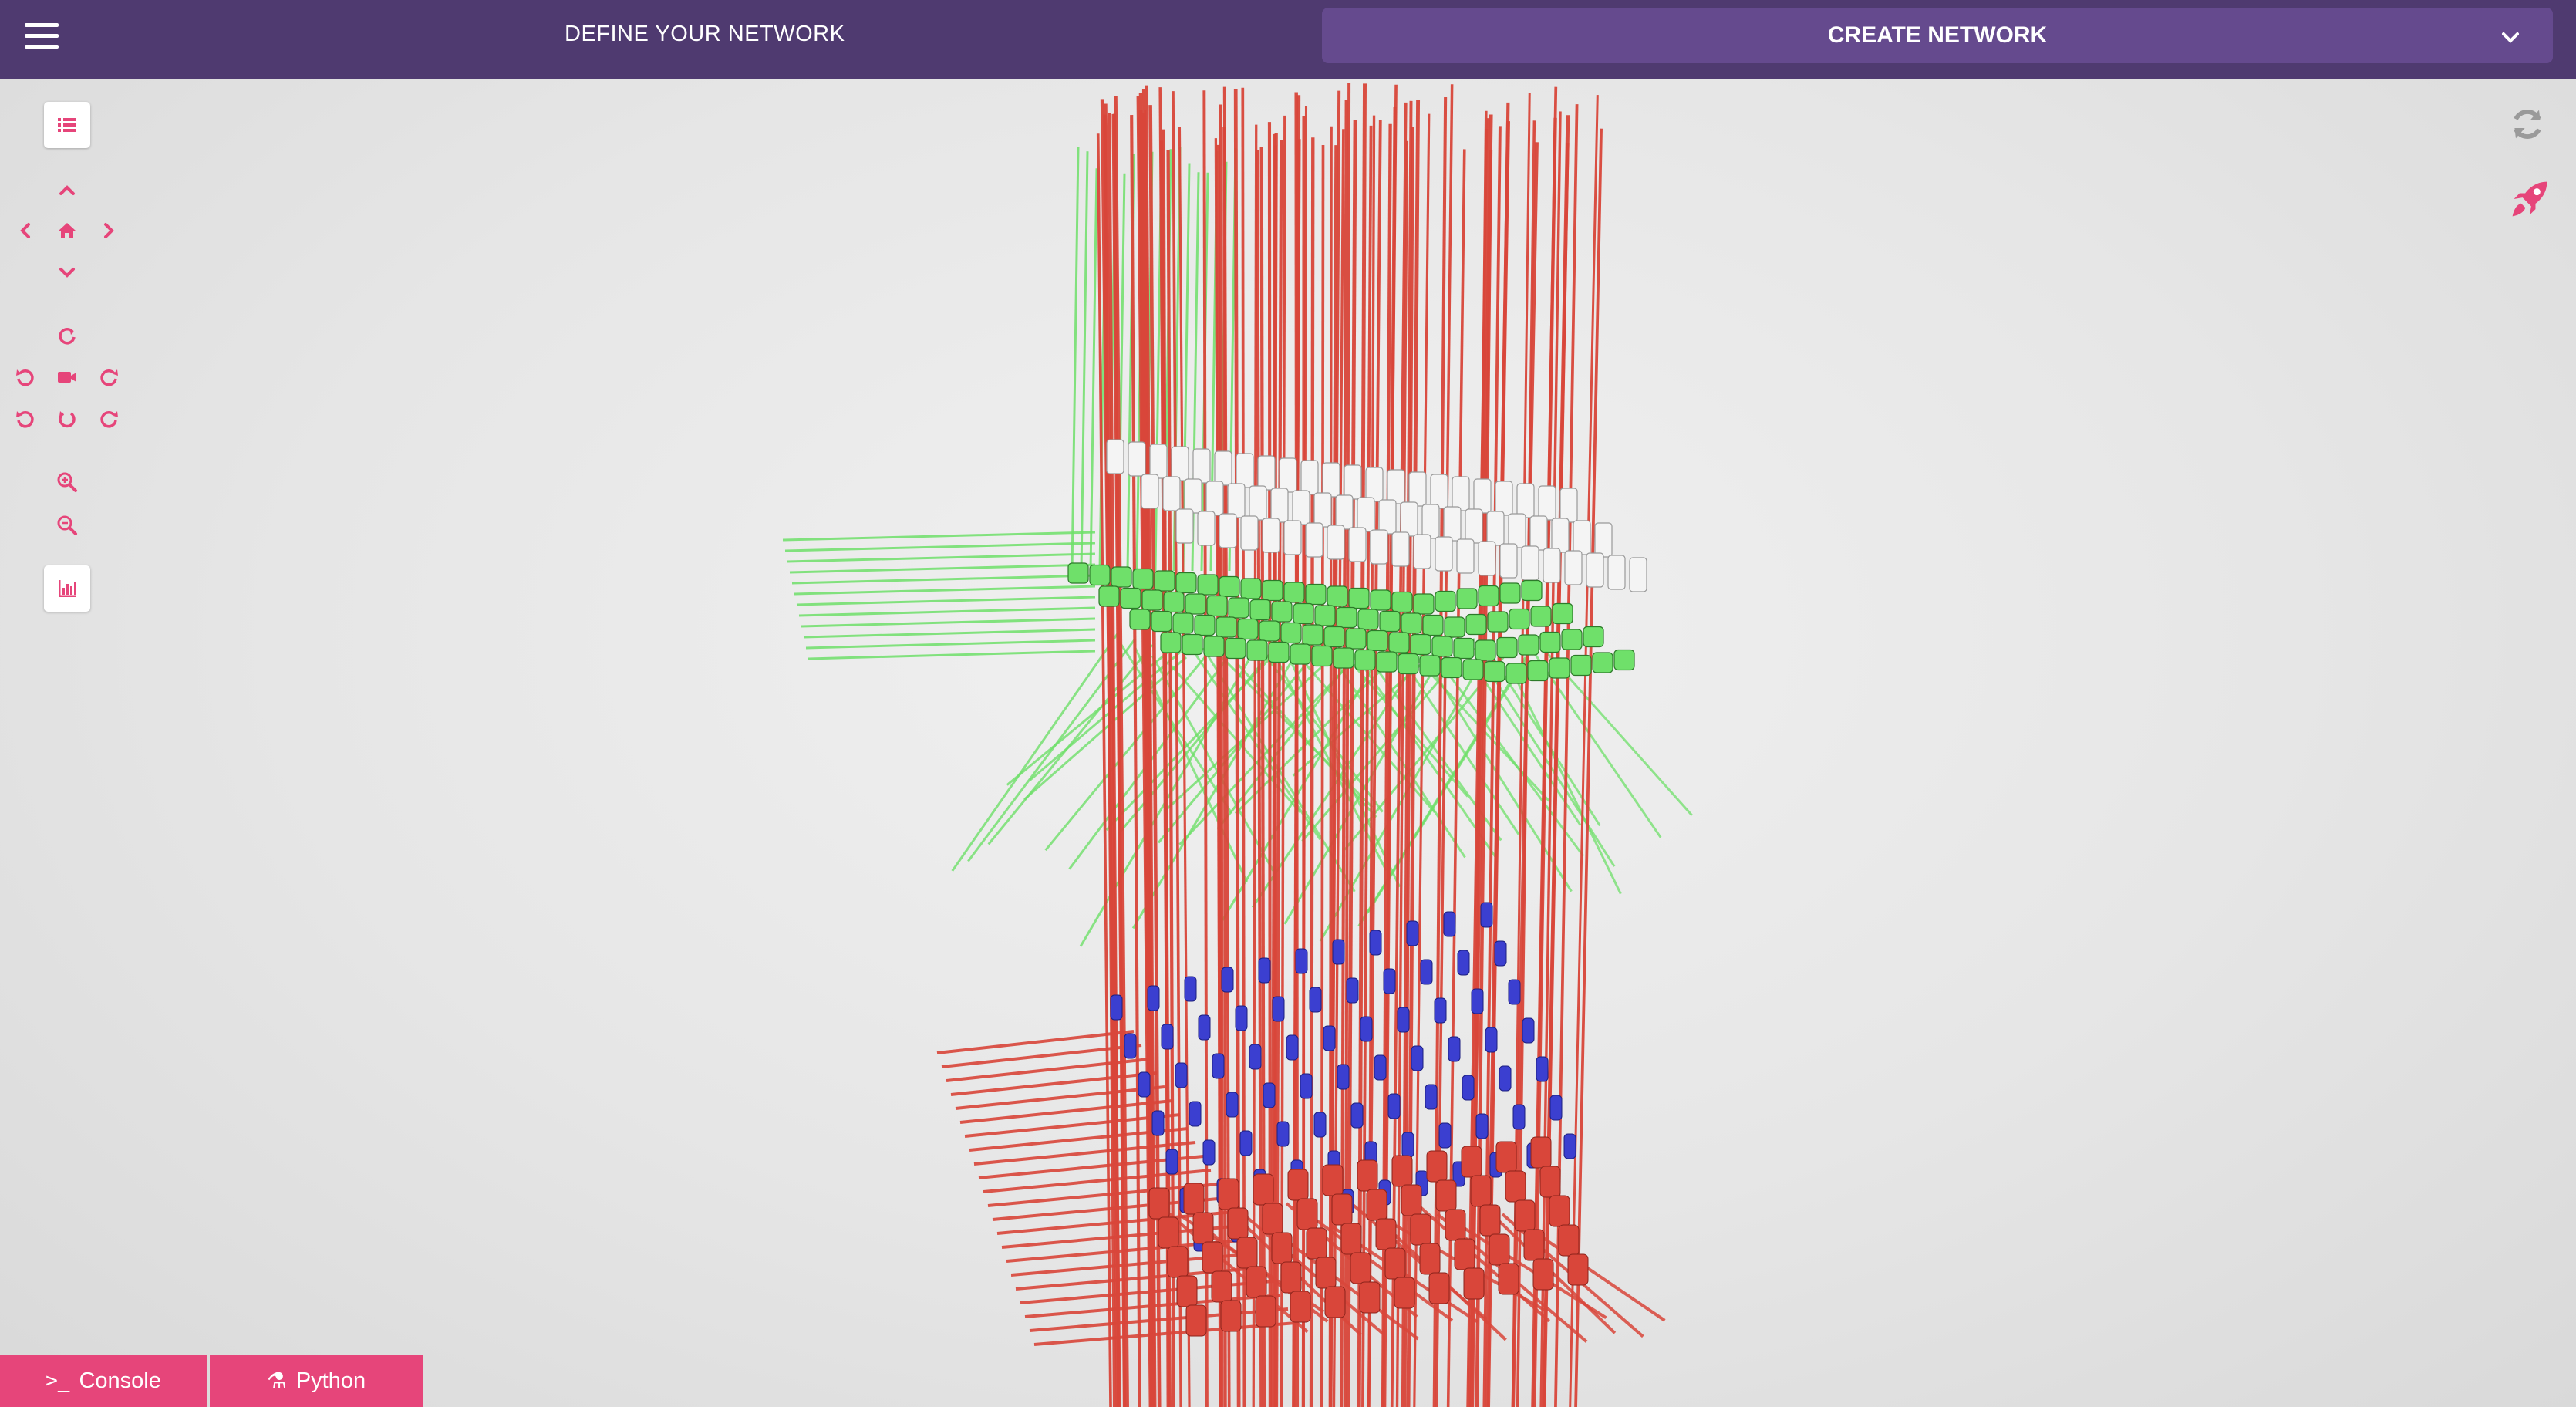 The width and height of the screenshot is (2576, 1407). I want to click on console-icon: >_, so click(58, 1381).